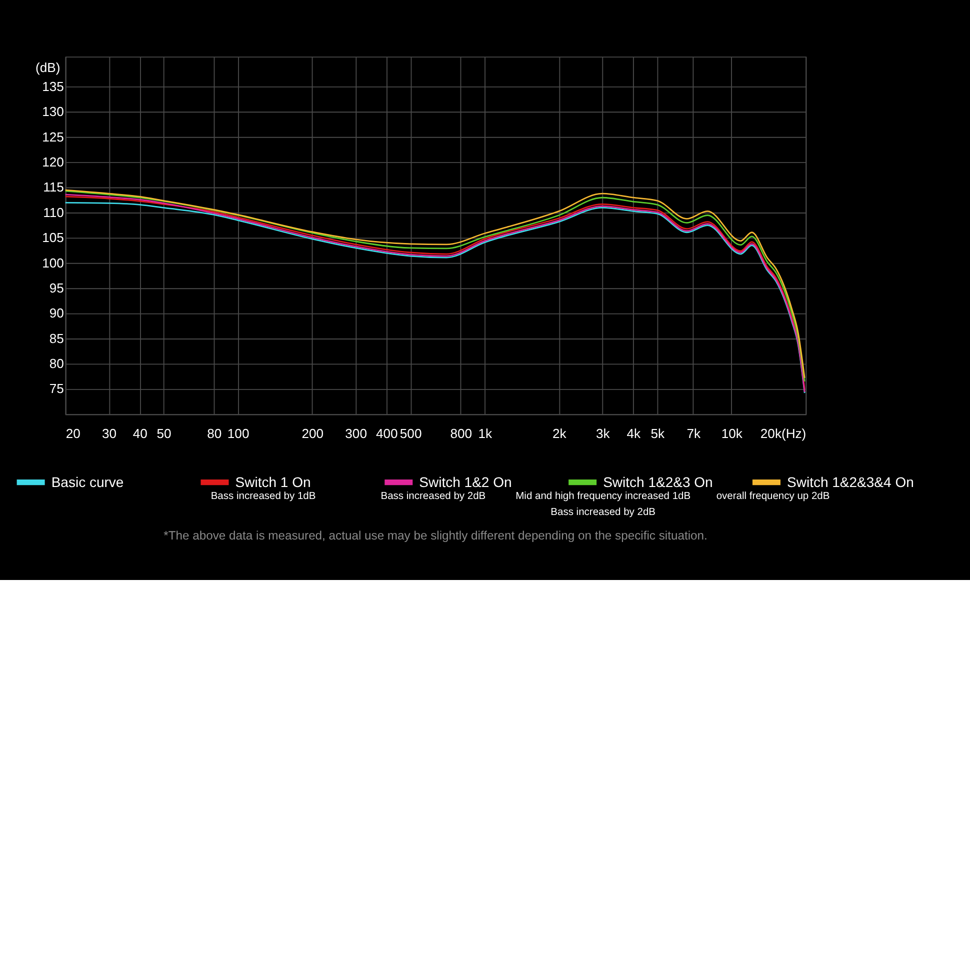 The width and height of the screenshot is (970, 970). Describe the element at coordinates (56, 288) in the screenshot. I see `y-tick-label: 95` at that location.